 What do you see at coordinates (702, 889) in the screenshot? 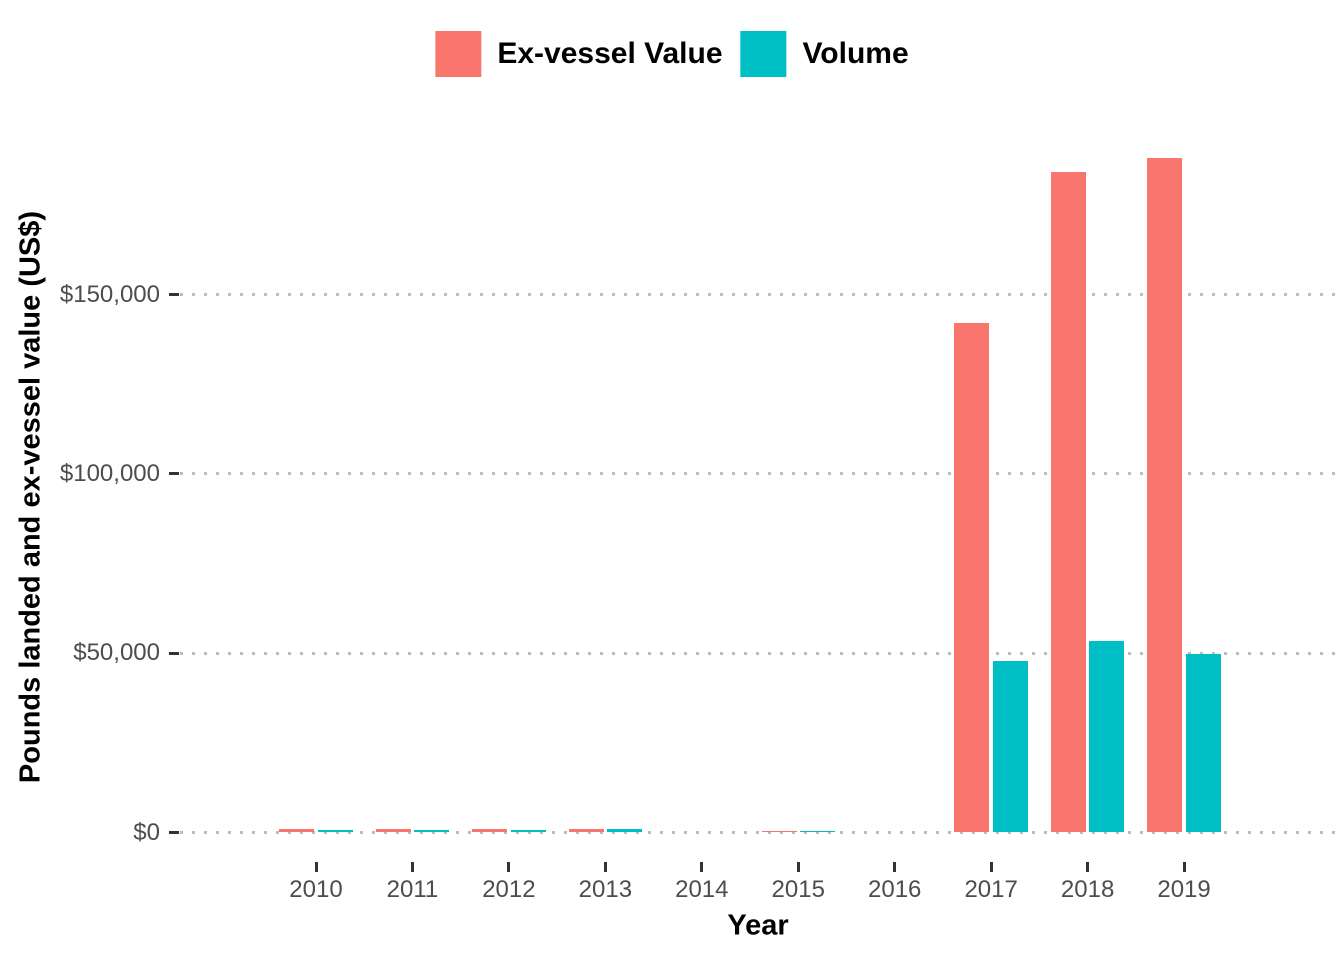
I see `x-tick-label: 2014` at bounding box center [702, 889].